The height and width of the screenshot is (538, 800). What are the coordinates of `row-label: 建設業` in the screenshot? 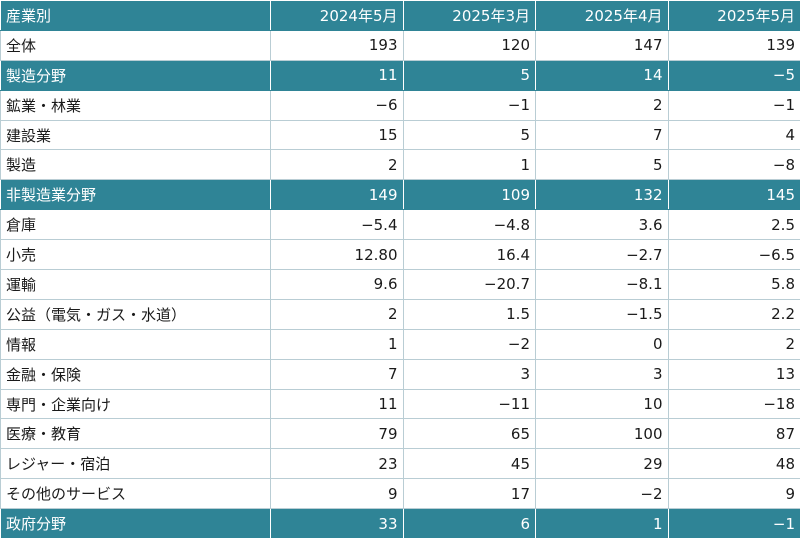 It's located at (136, 135).